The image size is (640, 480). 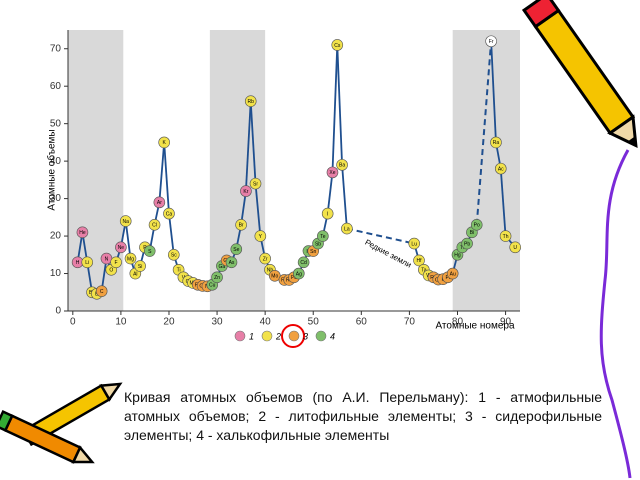 What do you see at coordinates (121, 322) in the screenshot?
I see `x-tick-label: 10` at bounding box center [121, 322].